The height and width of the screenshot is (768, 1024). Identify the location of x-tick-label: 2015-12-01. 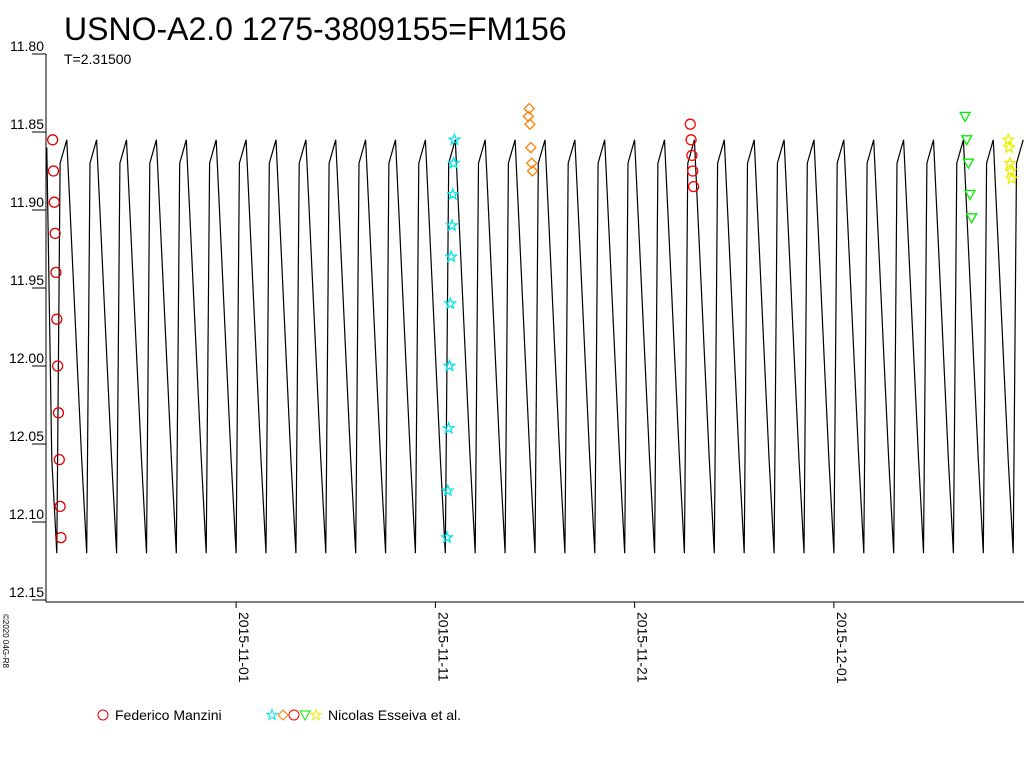
(842, 648).